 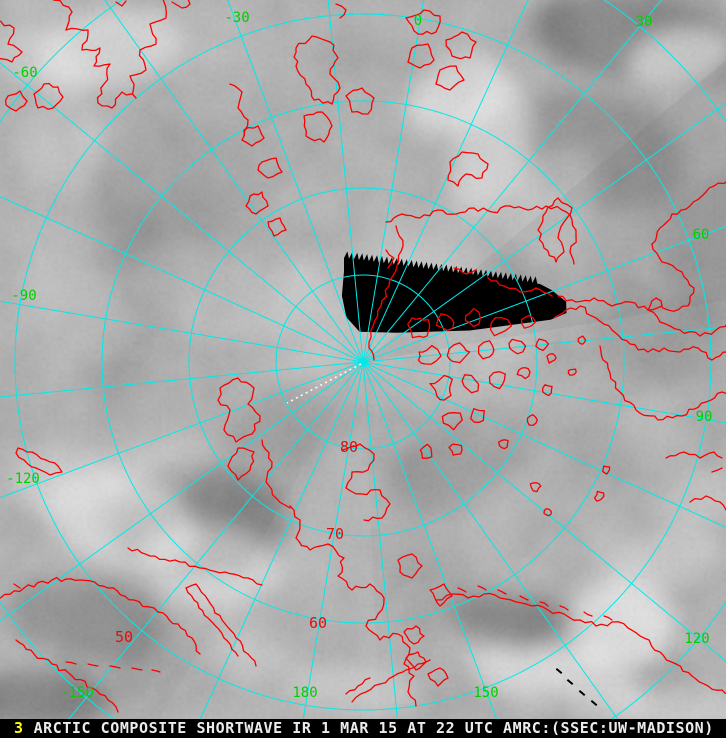 What do you see at coordinates (182, 430) in the screenshot?
I see `meridian-line--120` at bounding box center [182, 430].